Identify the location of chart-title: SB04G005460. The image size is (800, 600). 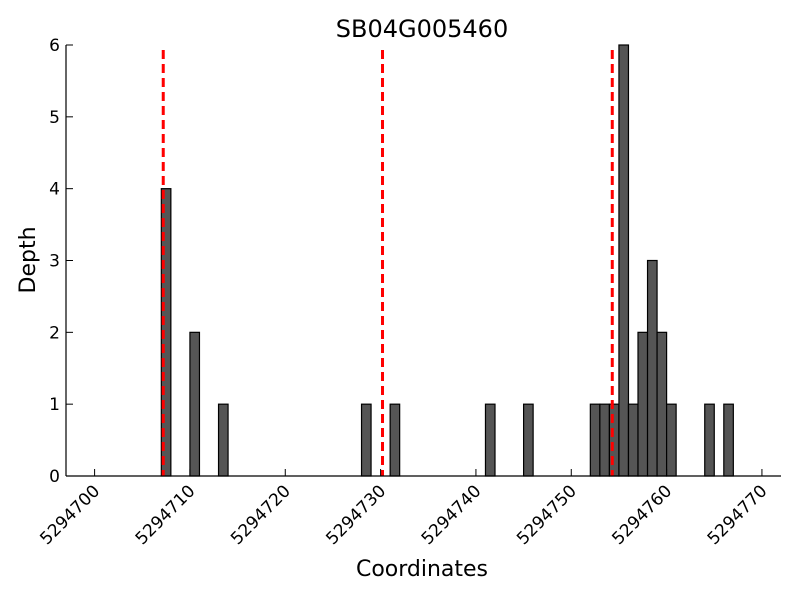
(422, 29).